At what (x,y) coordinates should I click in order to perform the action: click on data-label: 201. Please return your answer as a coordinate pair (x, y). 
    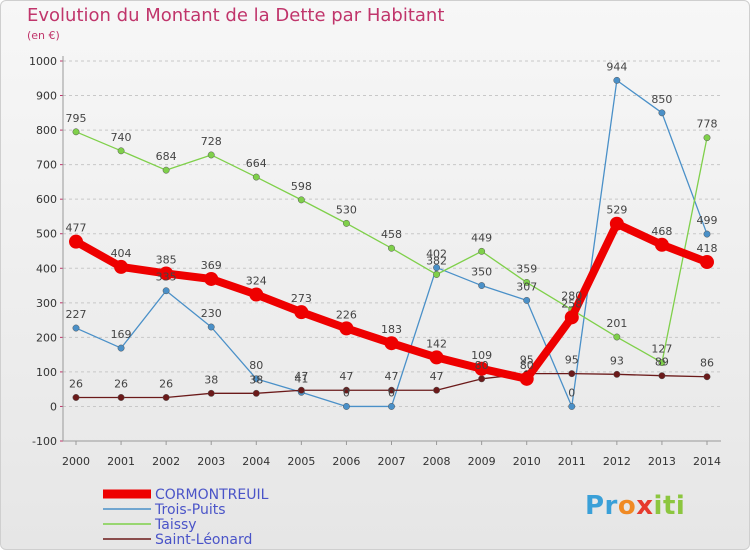
    Looking at the image, I should click on (616, 323).